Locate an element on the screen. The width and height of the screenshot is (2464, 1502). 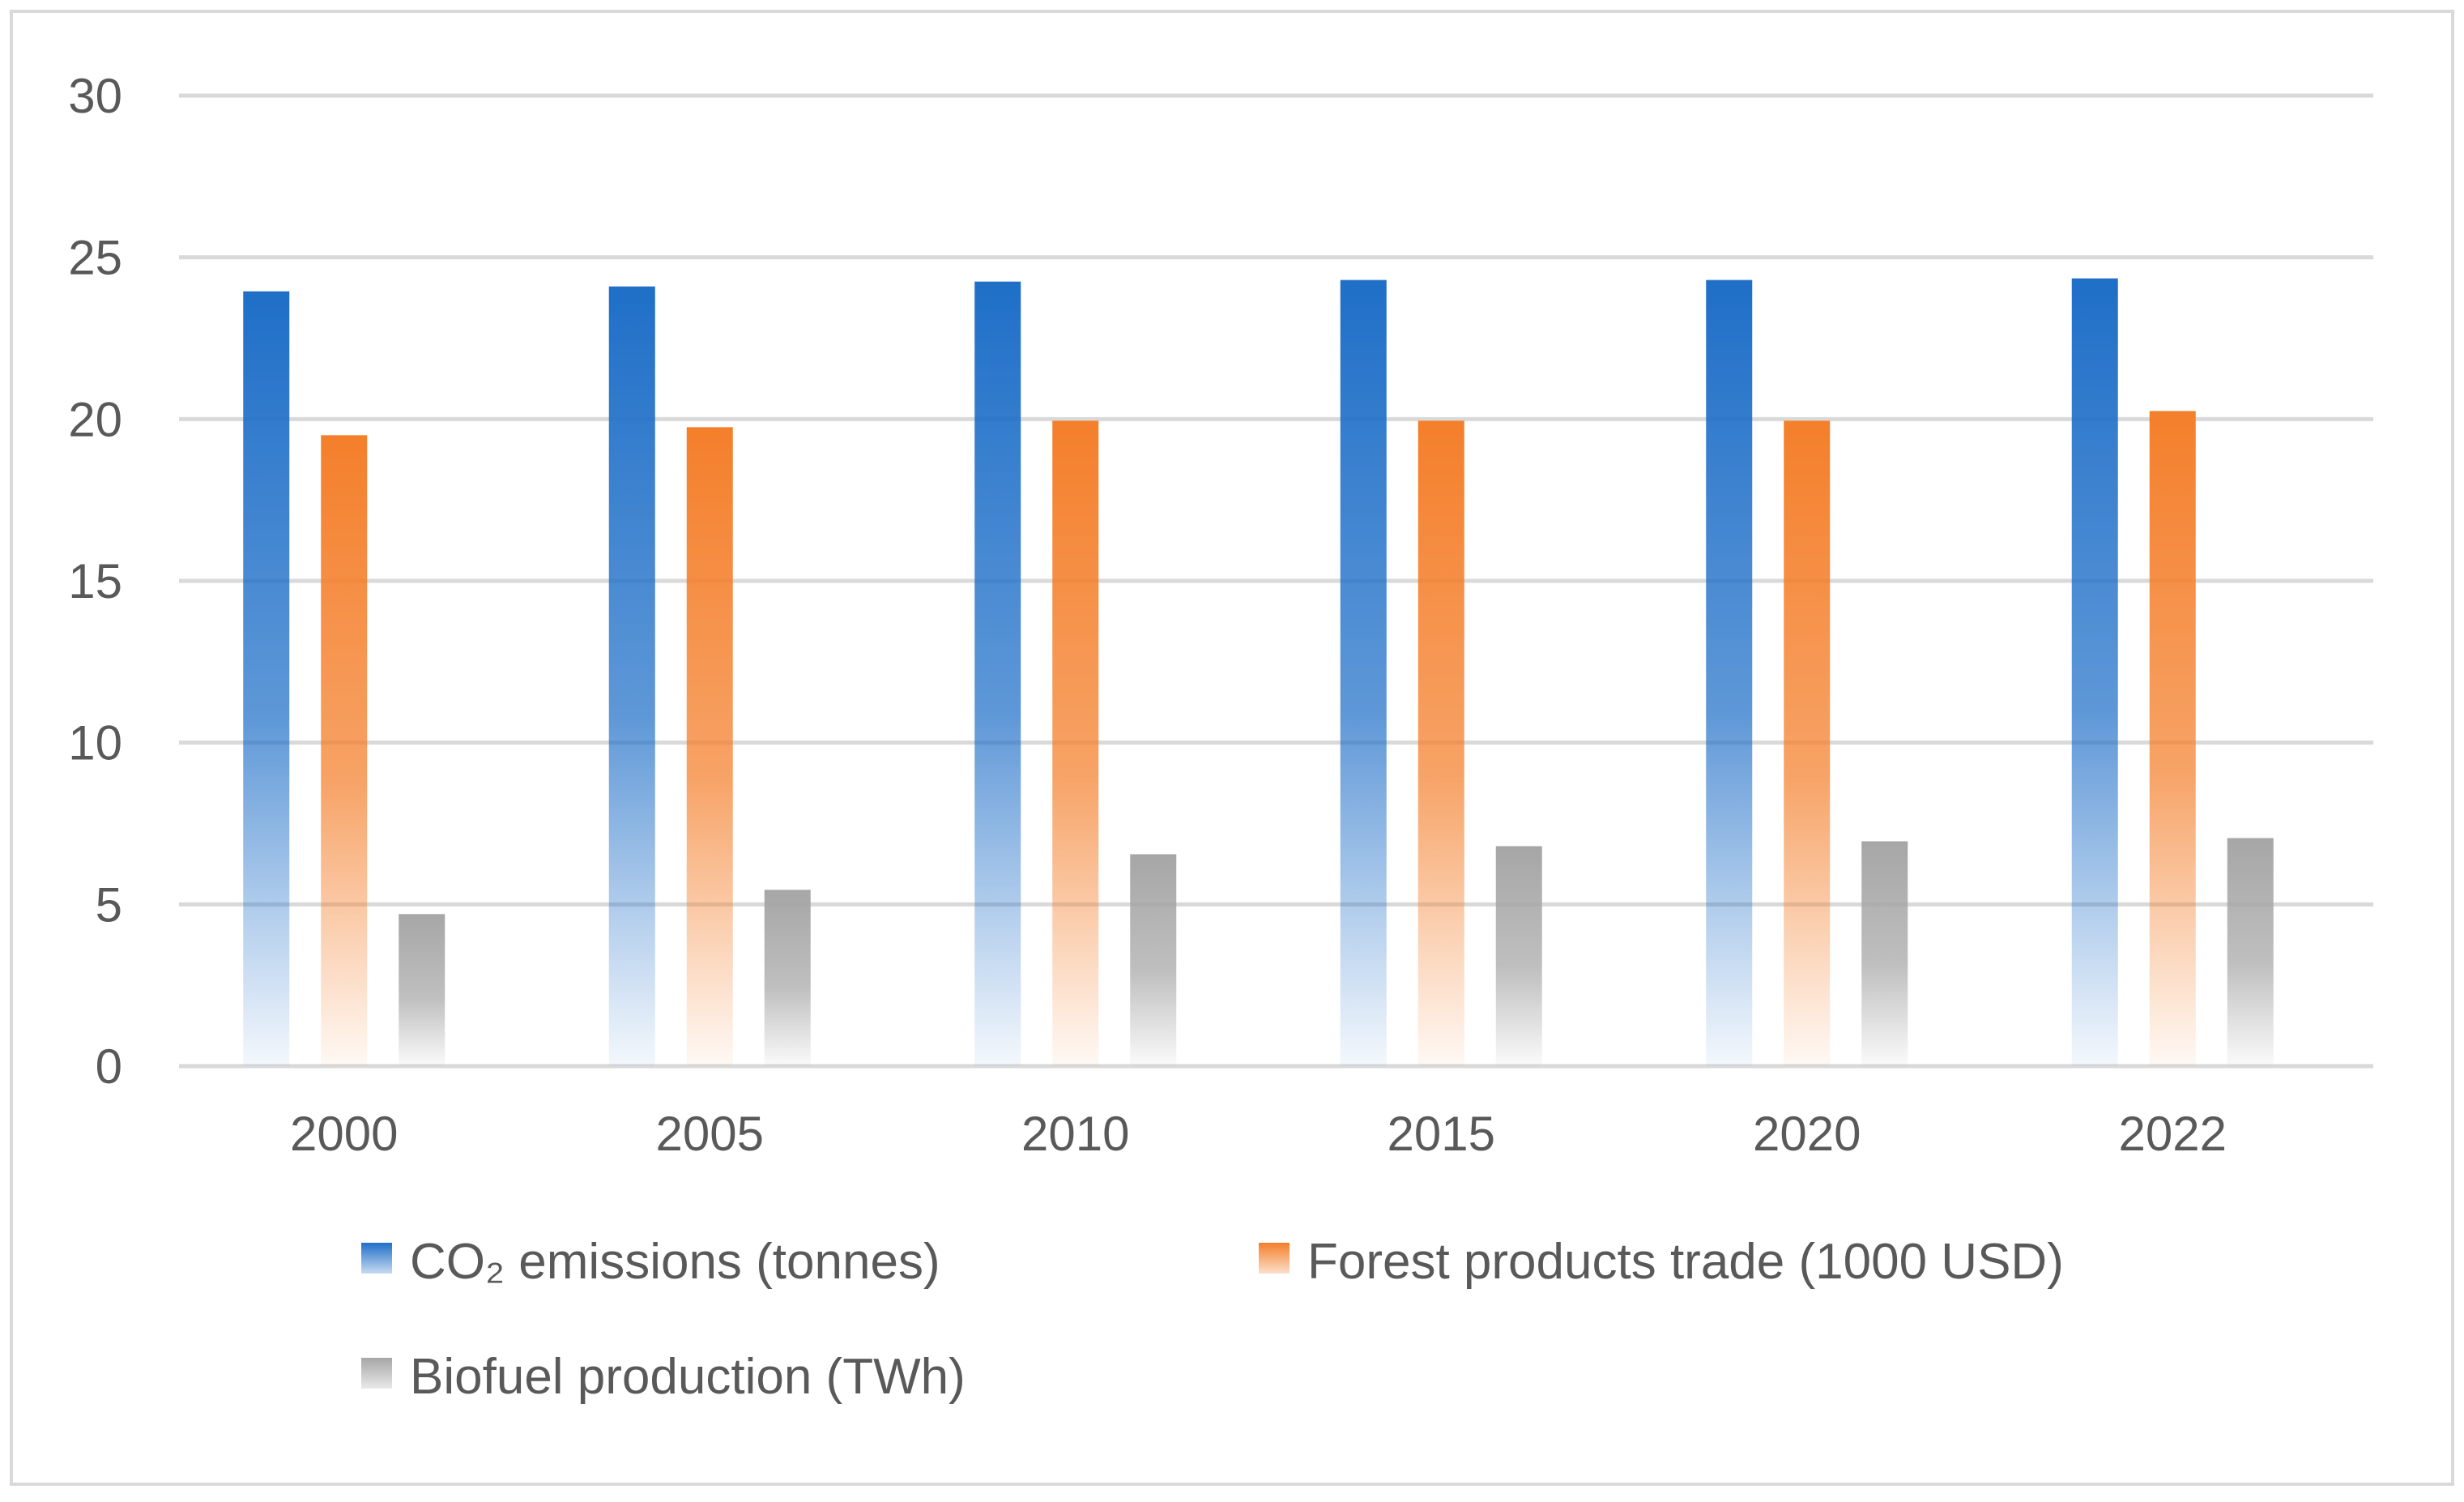
x-tick-label: 2022 is located at coordinates (2173, 1134).